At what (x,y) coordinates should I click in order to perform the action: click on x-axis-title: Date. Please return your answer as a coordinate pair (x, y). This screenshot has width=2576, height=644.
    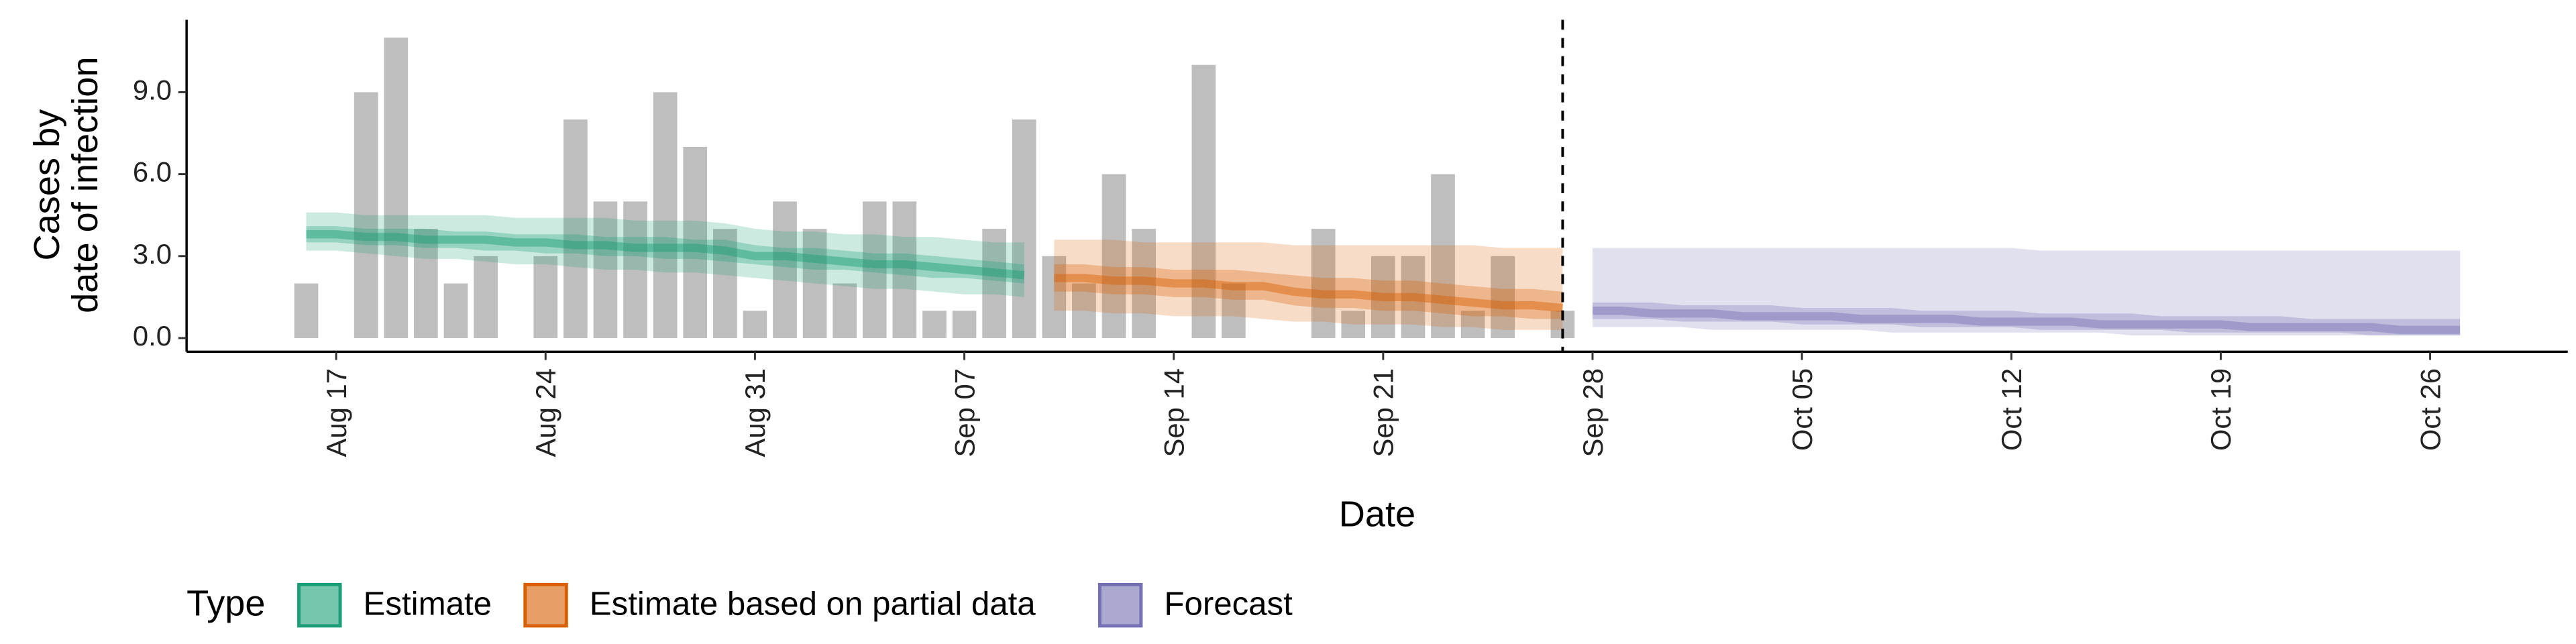
    Looking at the image, I should click on (1377, 514).